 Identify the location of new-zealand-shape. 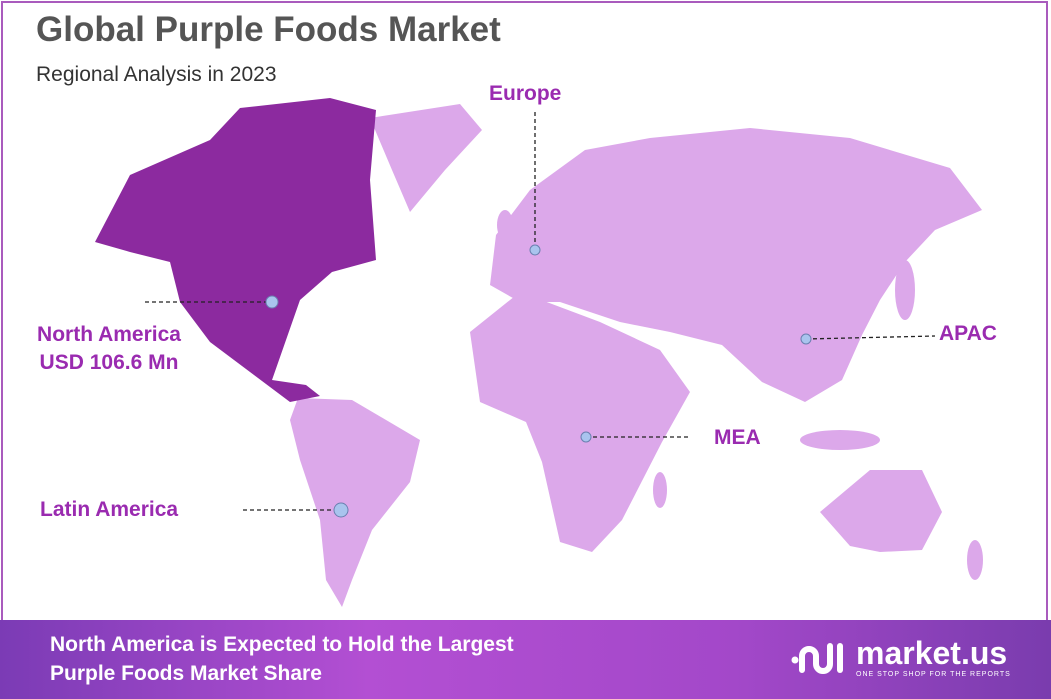
(975, 560).